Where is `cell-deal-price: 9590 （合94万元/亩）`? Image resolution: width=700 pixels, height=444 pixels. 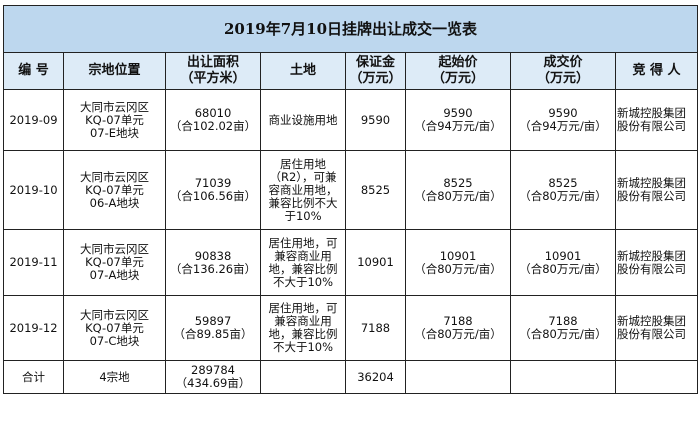 cell-deal-price: 9590 （合94万元/亩） is located at coordinates (563, 120).